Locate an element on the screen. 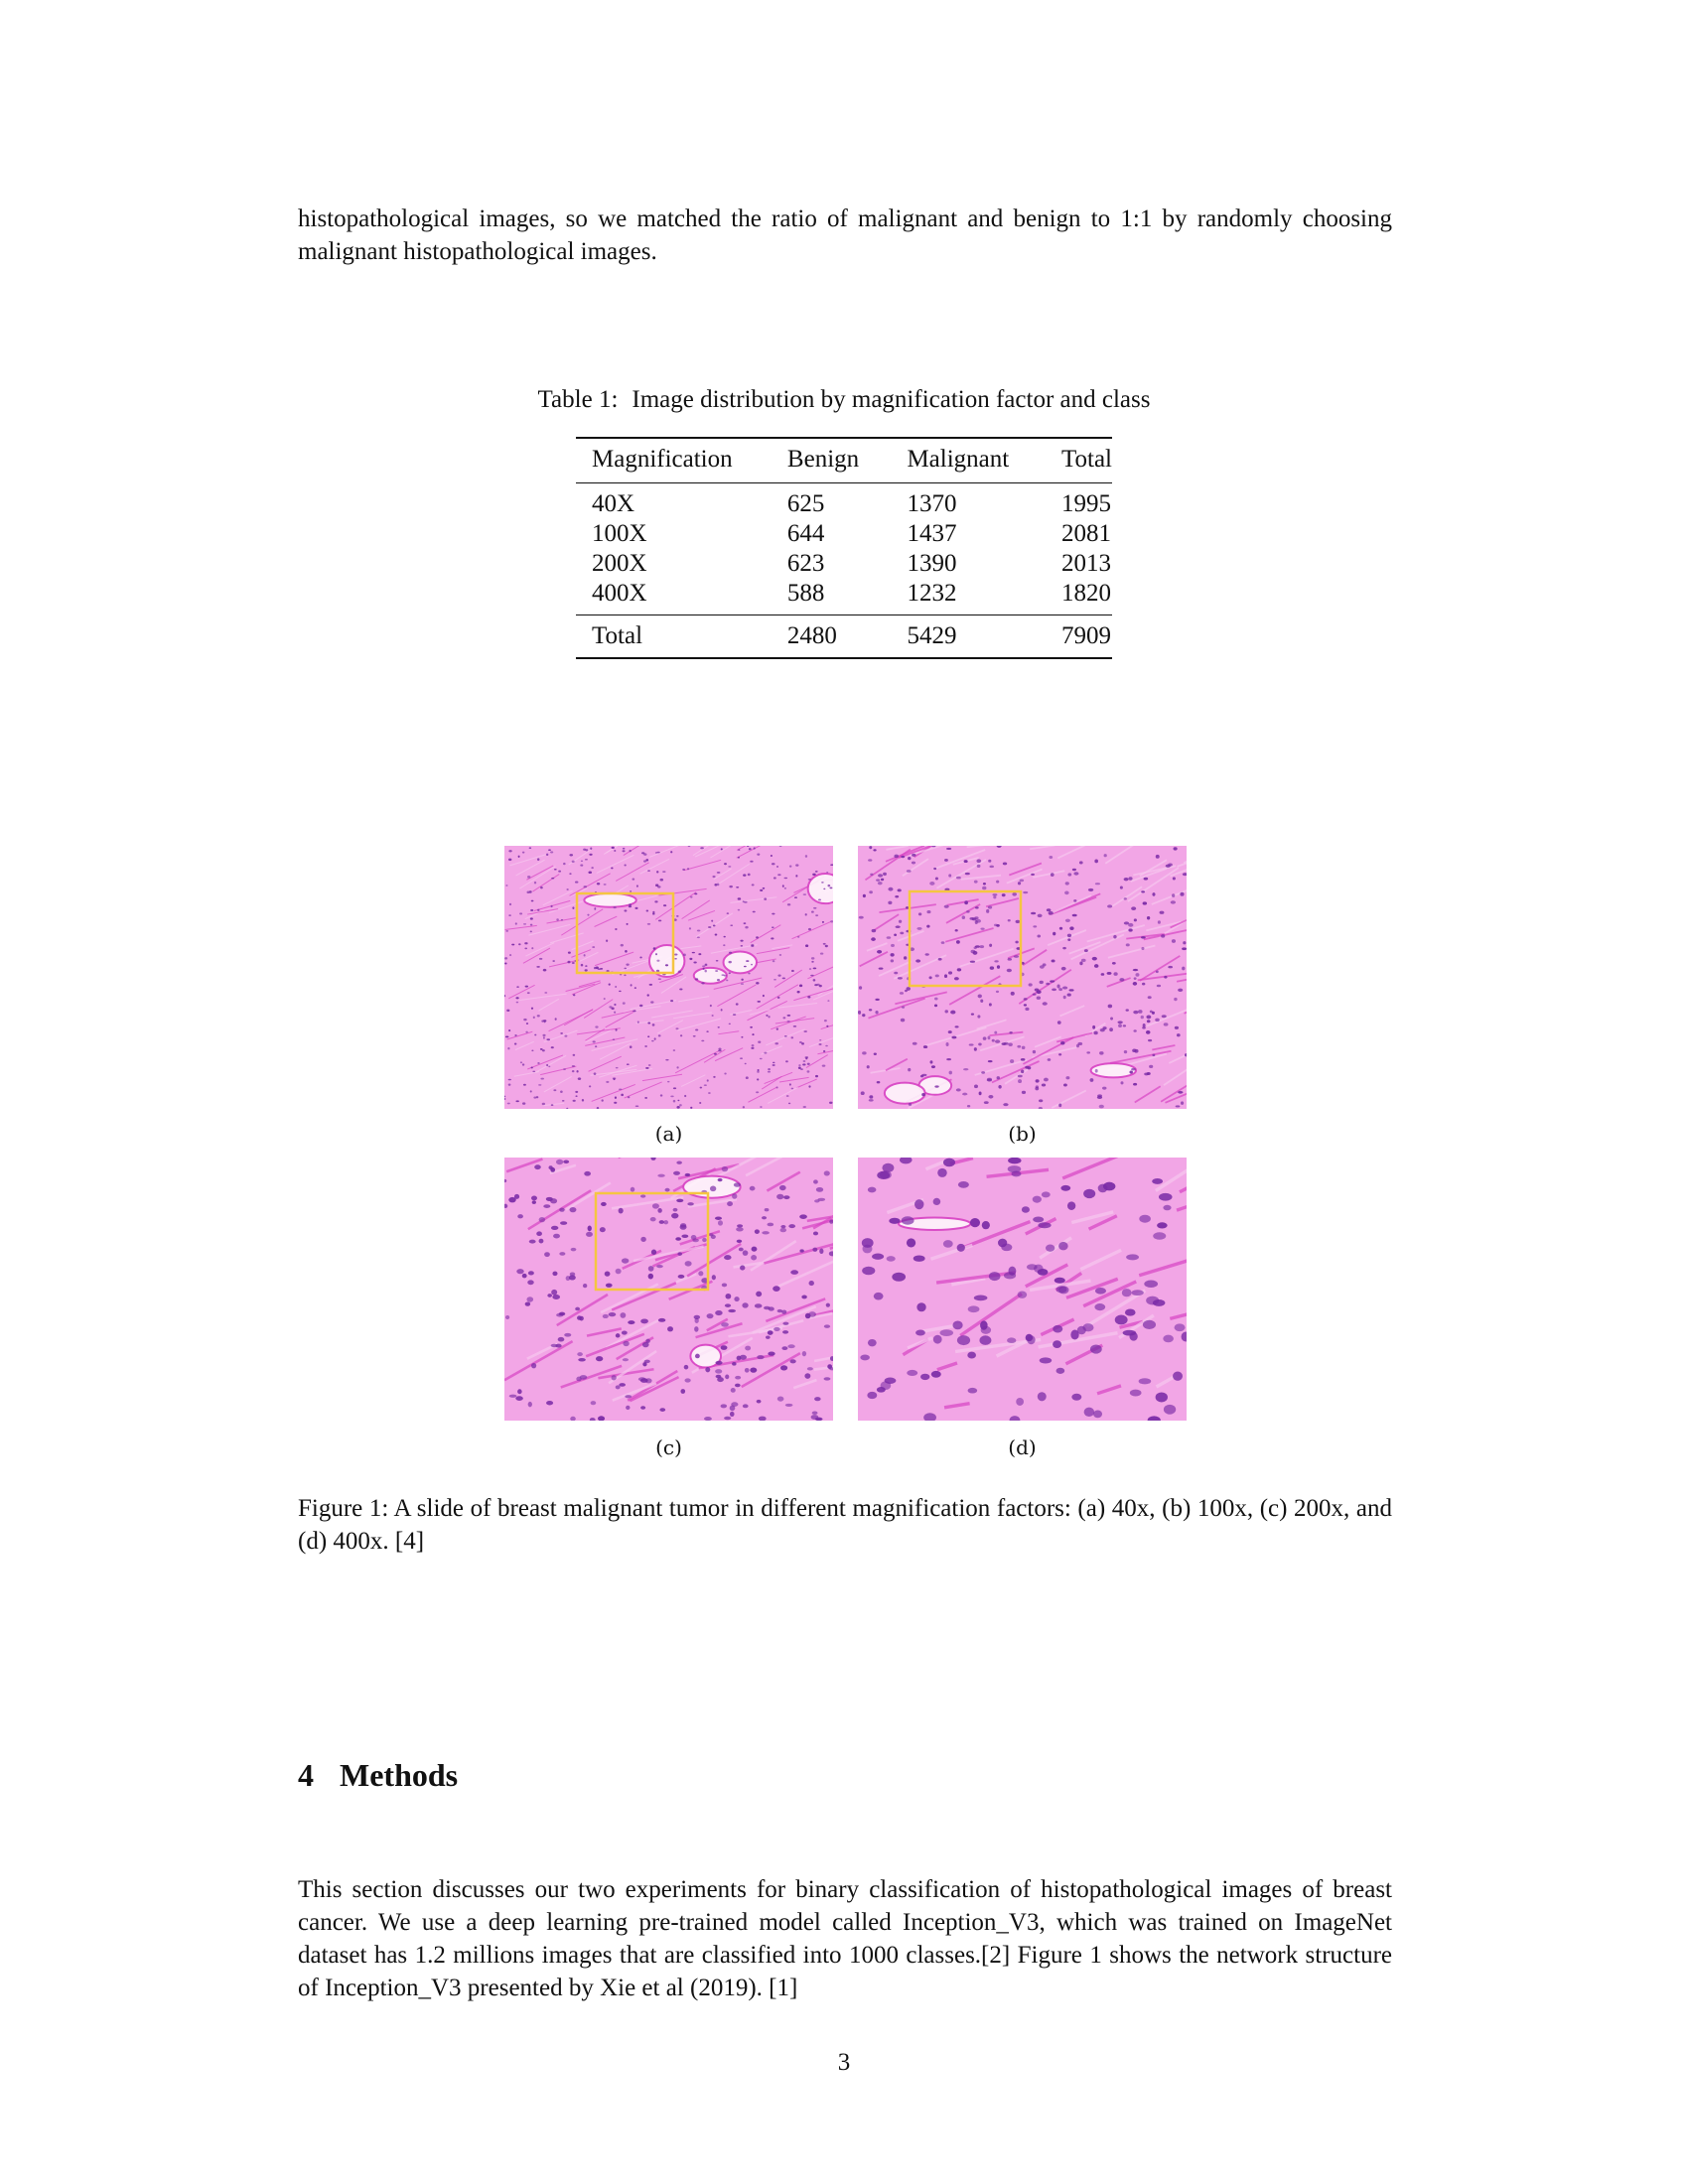 The image size is (1688, 2184). histology-image-100x is located at coordinates (1022, 977).